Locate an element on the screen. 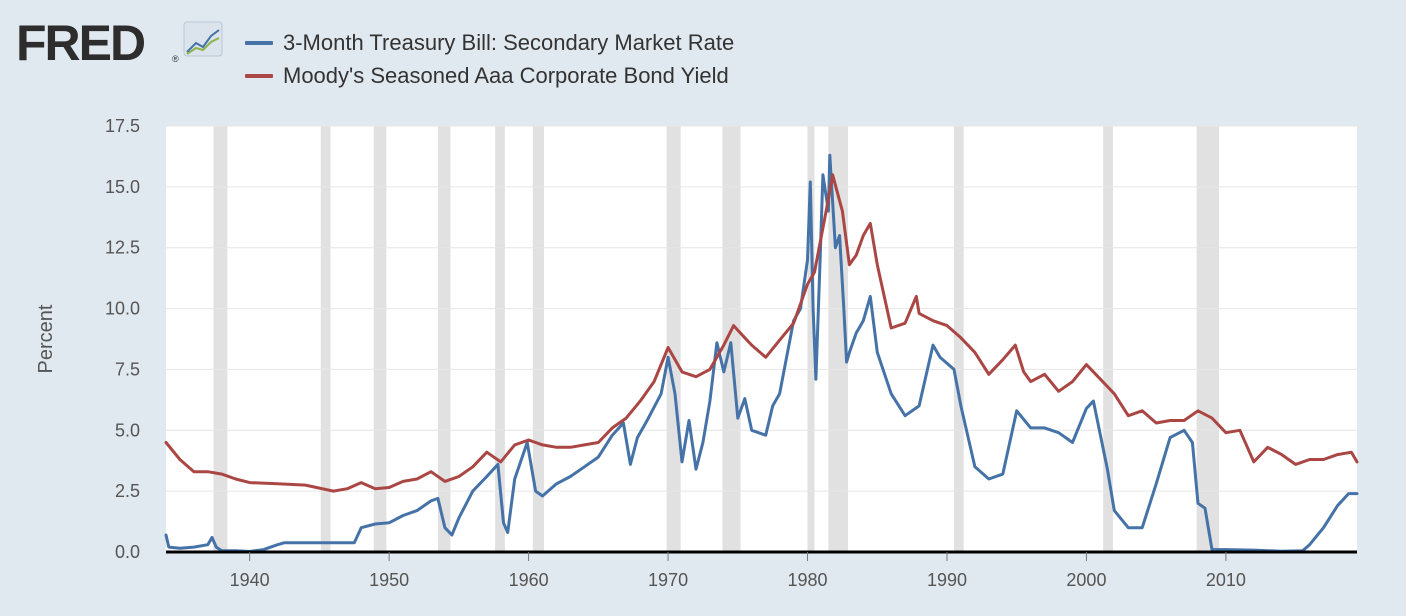 Image resolution: width=1406 pixels, height=616 pixels. y-axis-ticks: 0.0 2.5 5.0 7.5 10.0 12.5 15.0 17.5 is located at coordinates (122, 339).